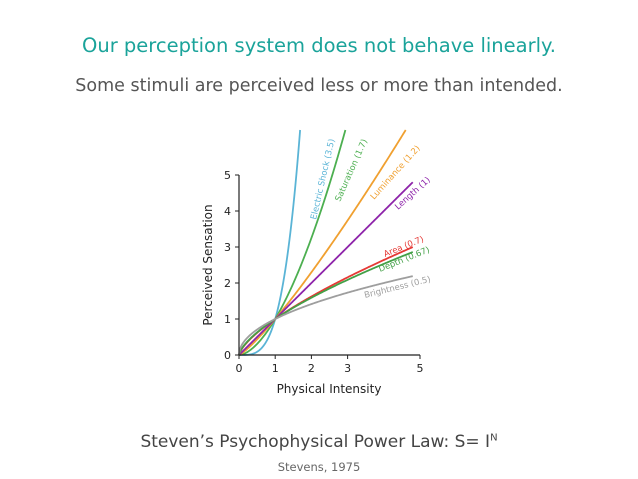 The width and height of the screenshot is (638, 479). What do you see at coordinates (227, 319) in the screenshot?
I see `y-tick-label: 1` at bounding box center [227, 319].